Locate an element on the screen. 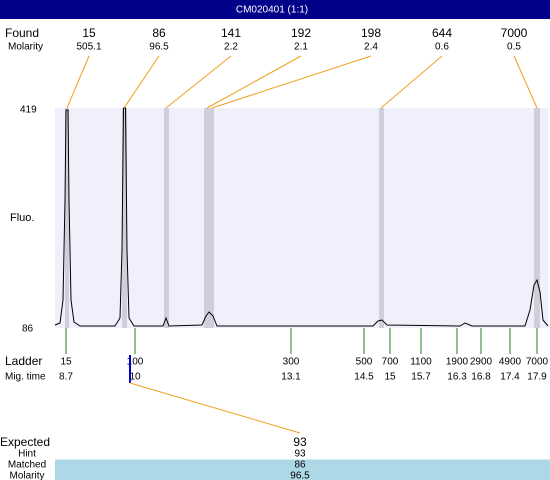 This screenshot has height=480, width=550. peak-molarity: 96.5 is located at coordinates (159, 47).